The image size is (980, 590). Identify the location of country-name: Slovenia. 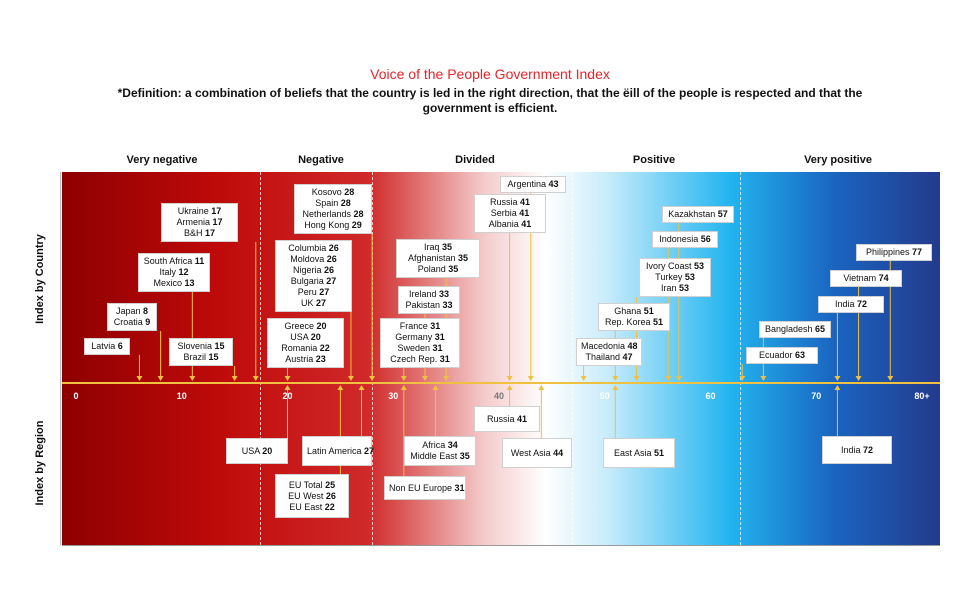
(196, 346).